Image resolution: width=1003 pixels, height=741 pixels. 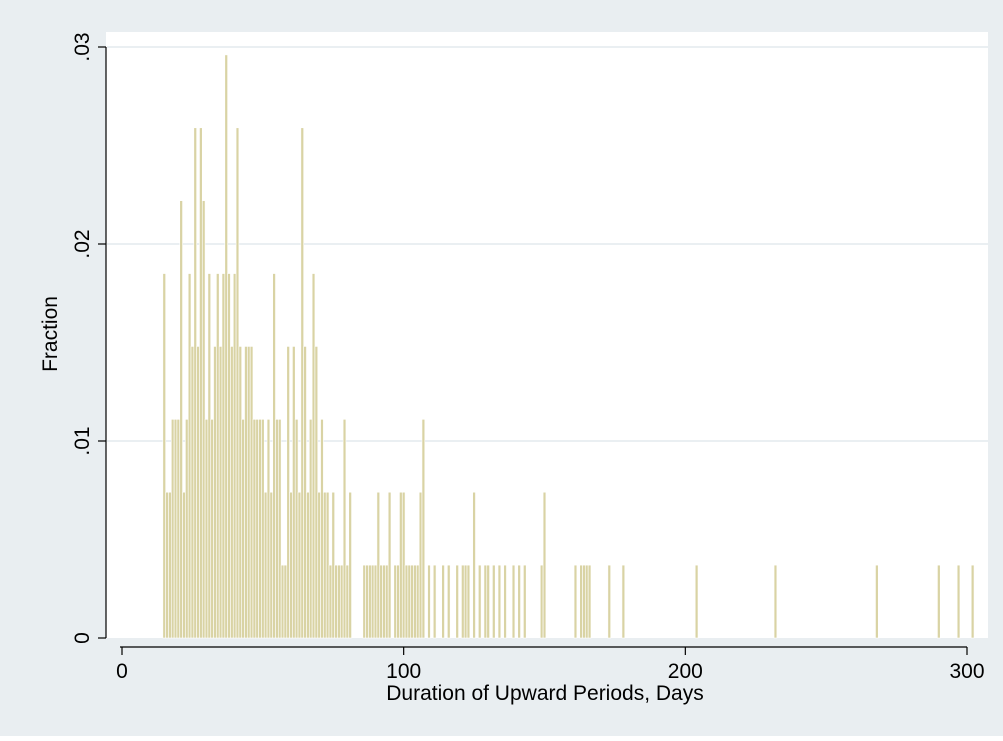 I want to click on x-tick-label: 200, so click(x=685, y=671).